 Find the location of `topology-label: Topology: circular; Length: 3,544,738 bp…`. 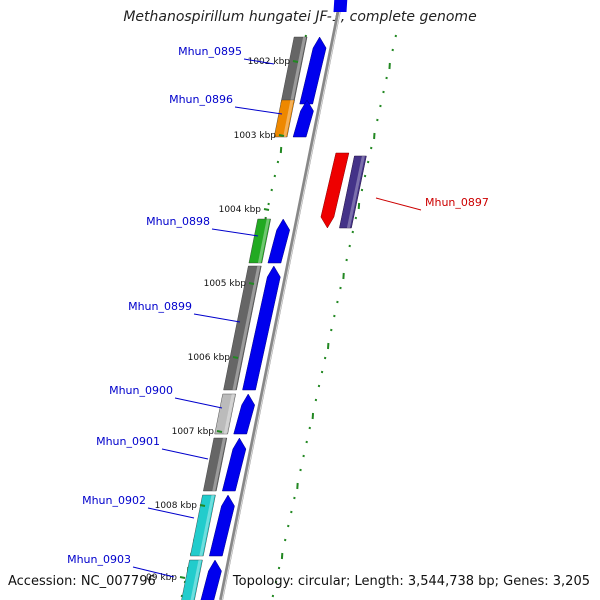

topology-label: Topology: circular; Length: 3,544,738 bp… is located at coordinates (411, 581).